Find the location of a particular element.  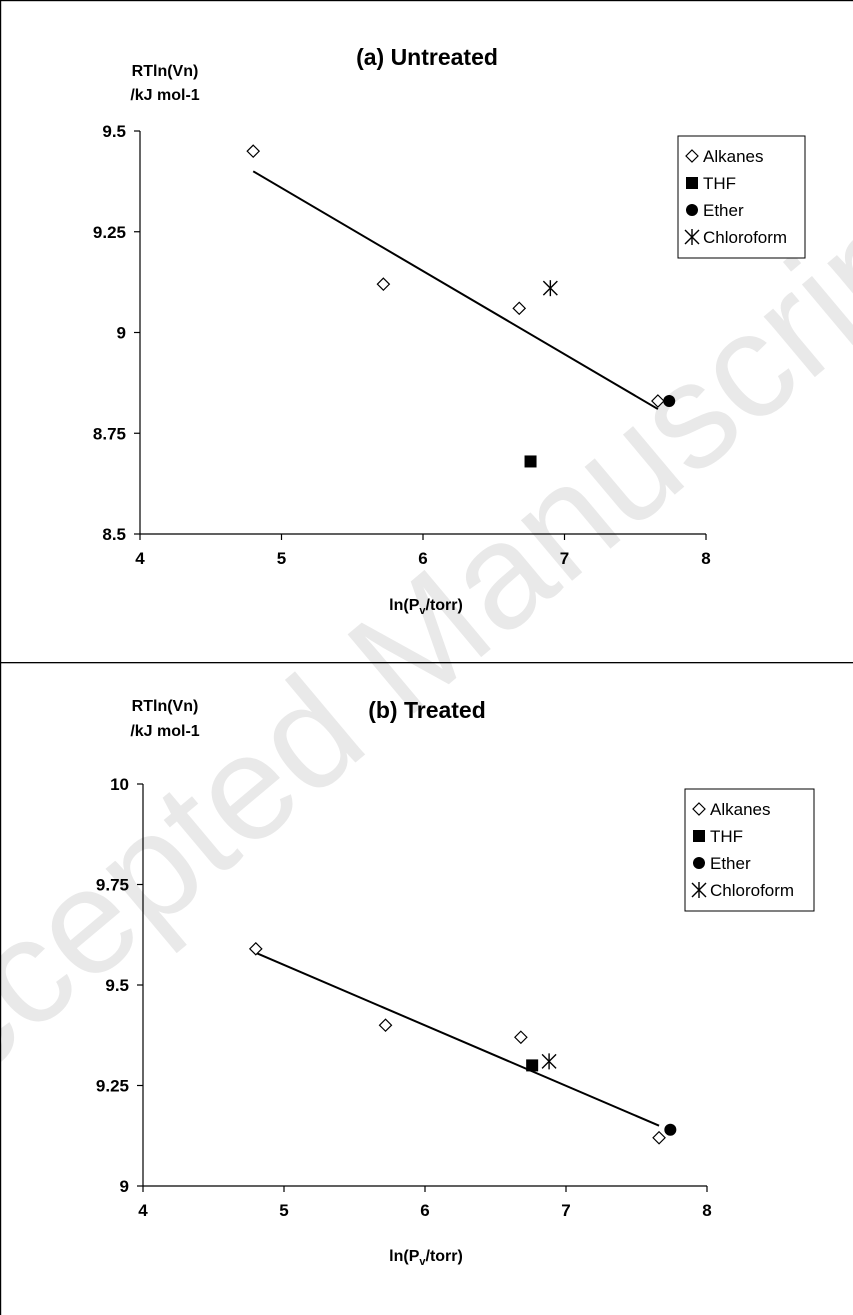

chart-title: (b) Treated is located at coordinates (427, 710).